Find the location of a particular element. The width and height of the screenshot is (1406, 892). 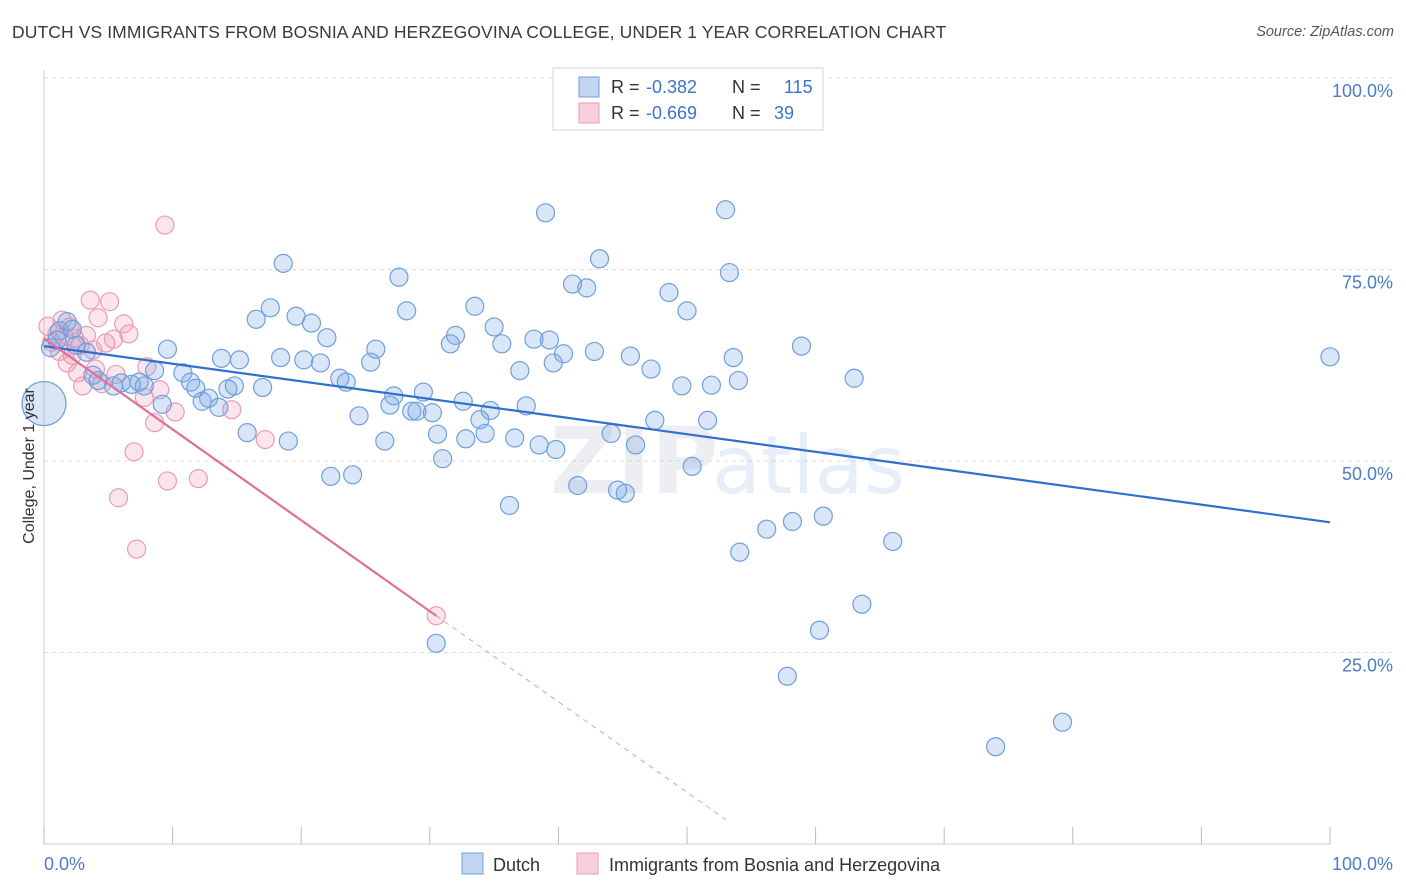

bosnia-trend-extension is located at coordinates (580, 717).